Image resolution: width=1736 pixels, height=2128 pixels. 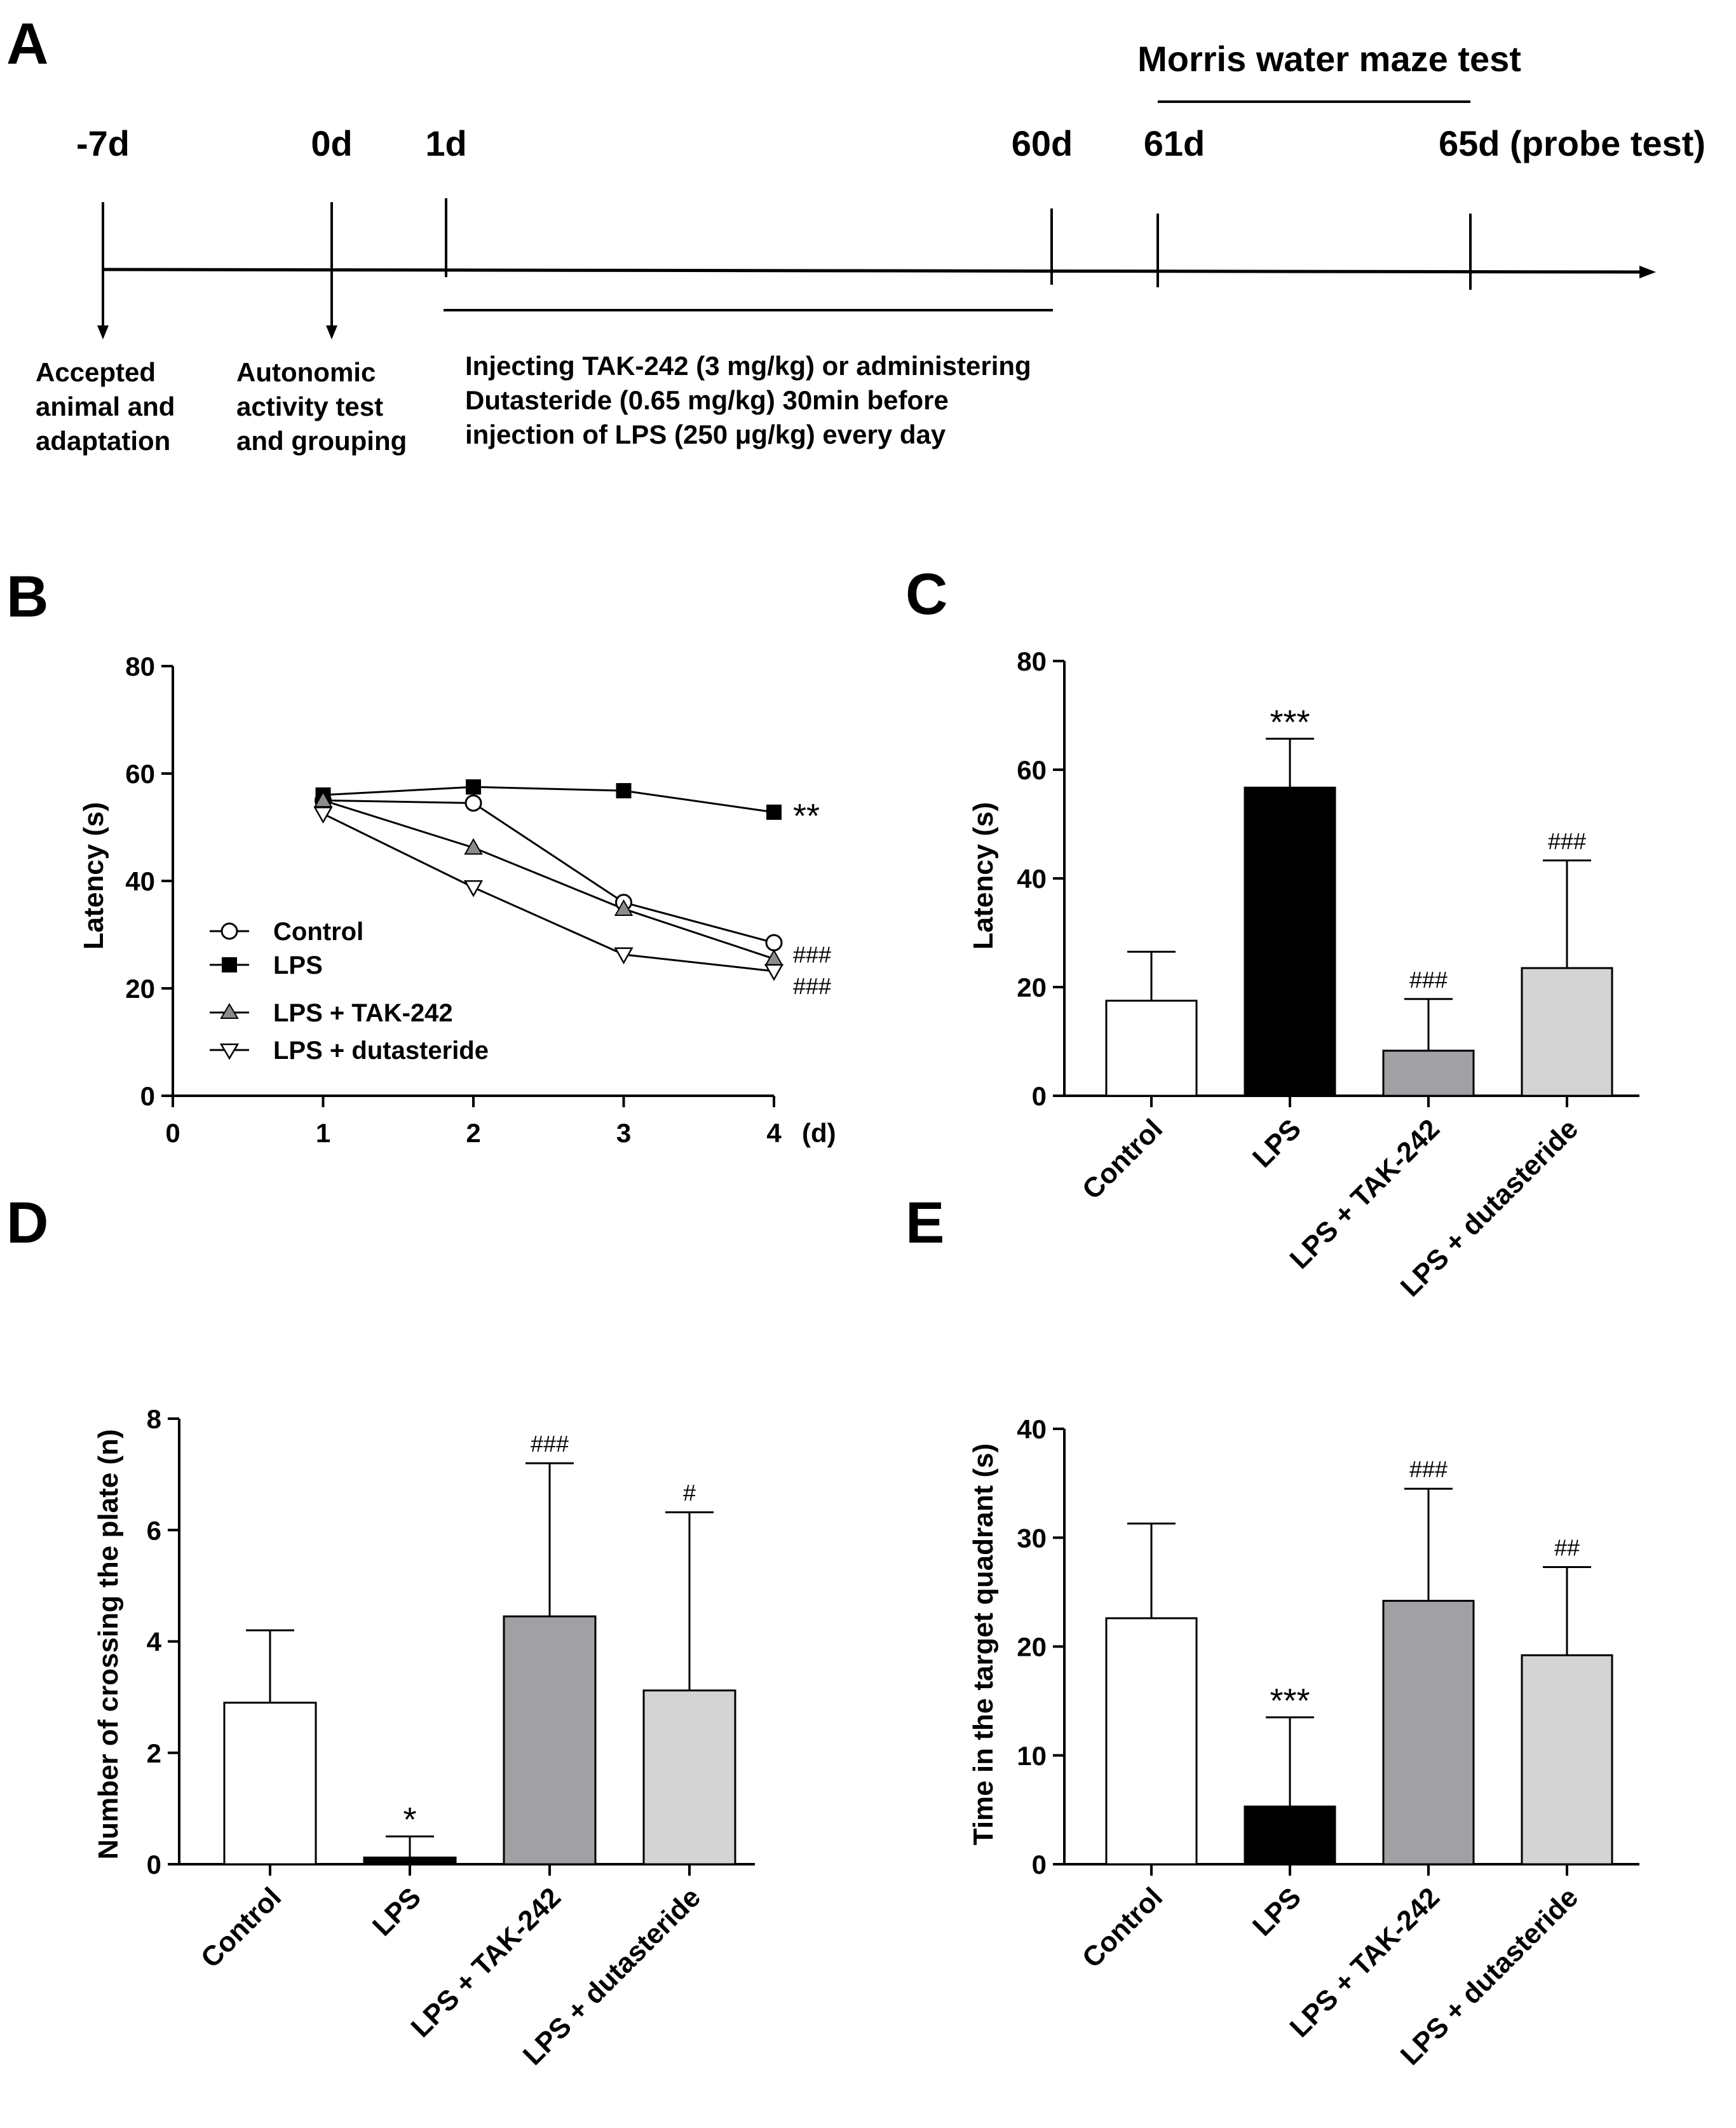 I want to click on legend-marker-control, so click(x=229, y=931).